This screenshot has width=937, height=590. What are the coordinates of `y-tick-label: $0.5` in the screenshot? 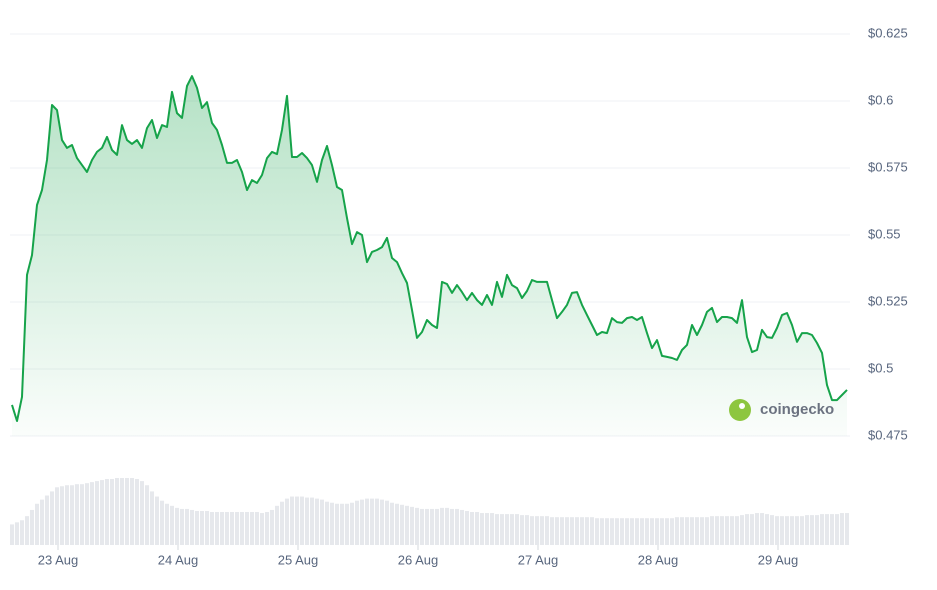 It's located at (880, 367).